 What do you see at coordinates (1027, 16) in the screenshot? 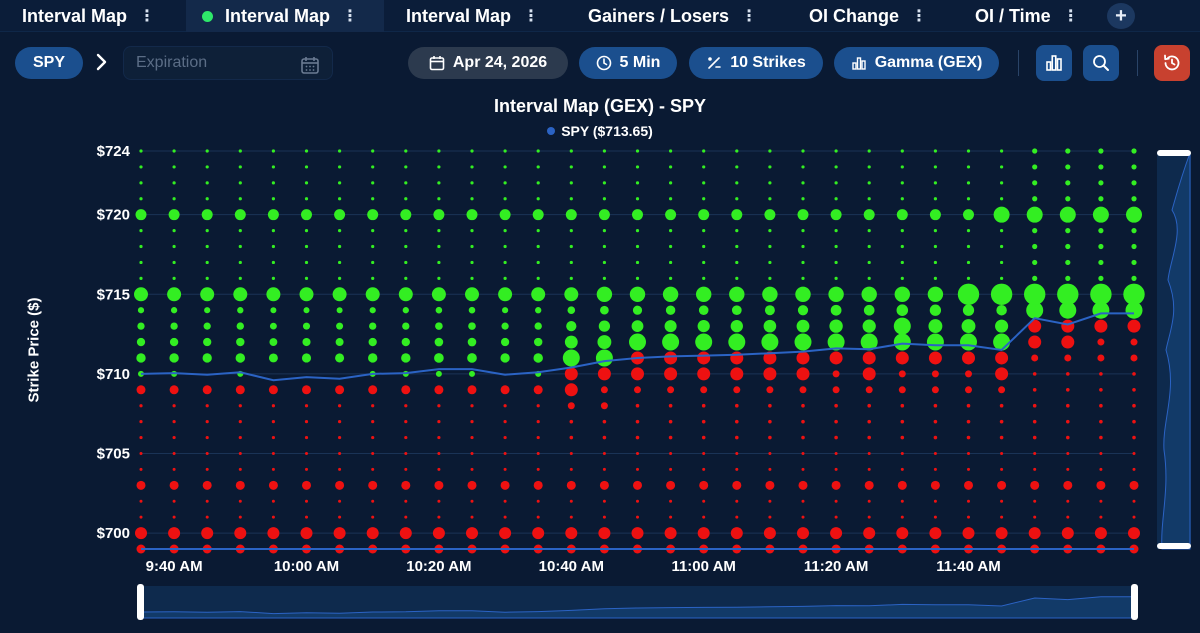
I see `tab-oi-time: OI / Time ⋮` at bounding box center [1027, 16].